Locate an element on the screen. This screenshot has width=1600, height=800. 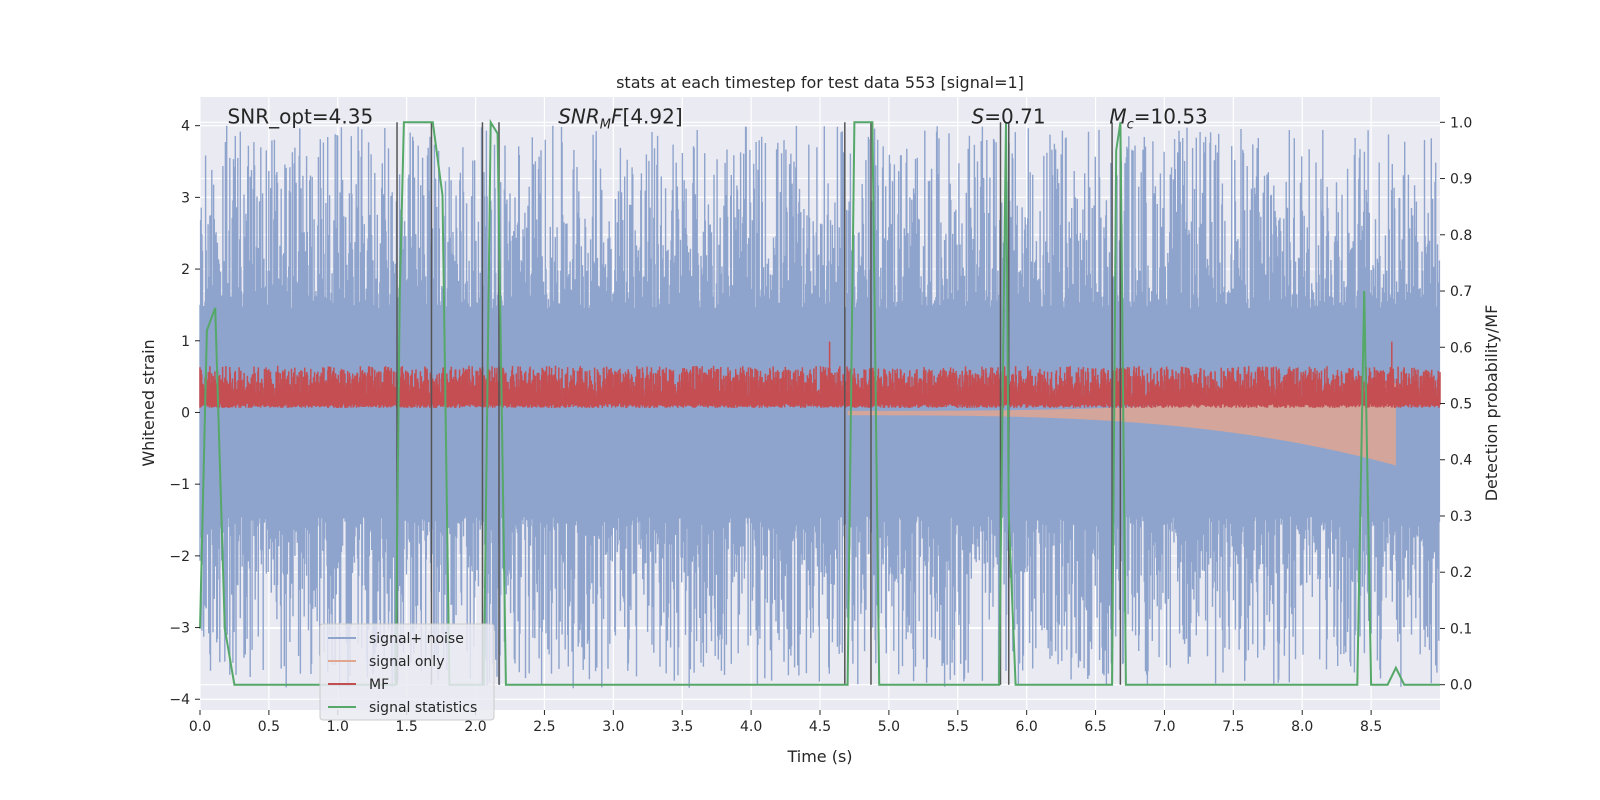
y2-tick-label-2: 0.2 is located at coordinates (1461, 573).